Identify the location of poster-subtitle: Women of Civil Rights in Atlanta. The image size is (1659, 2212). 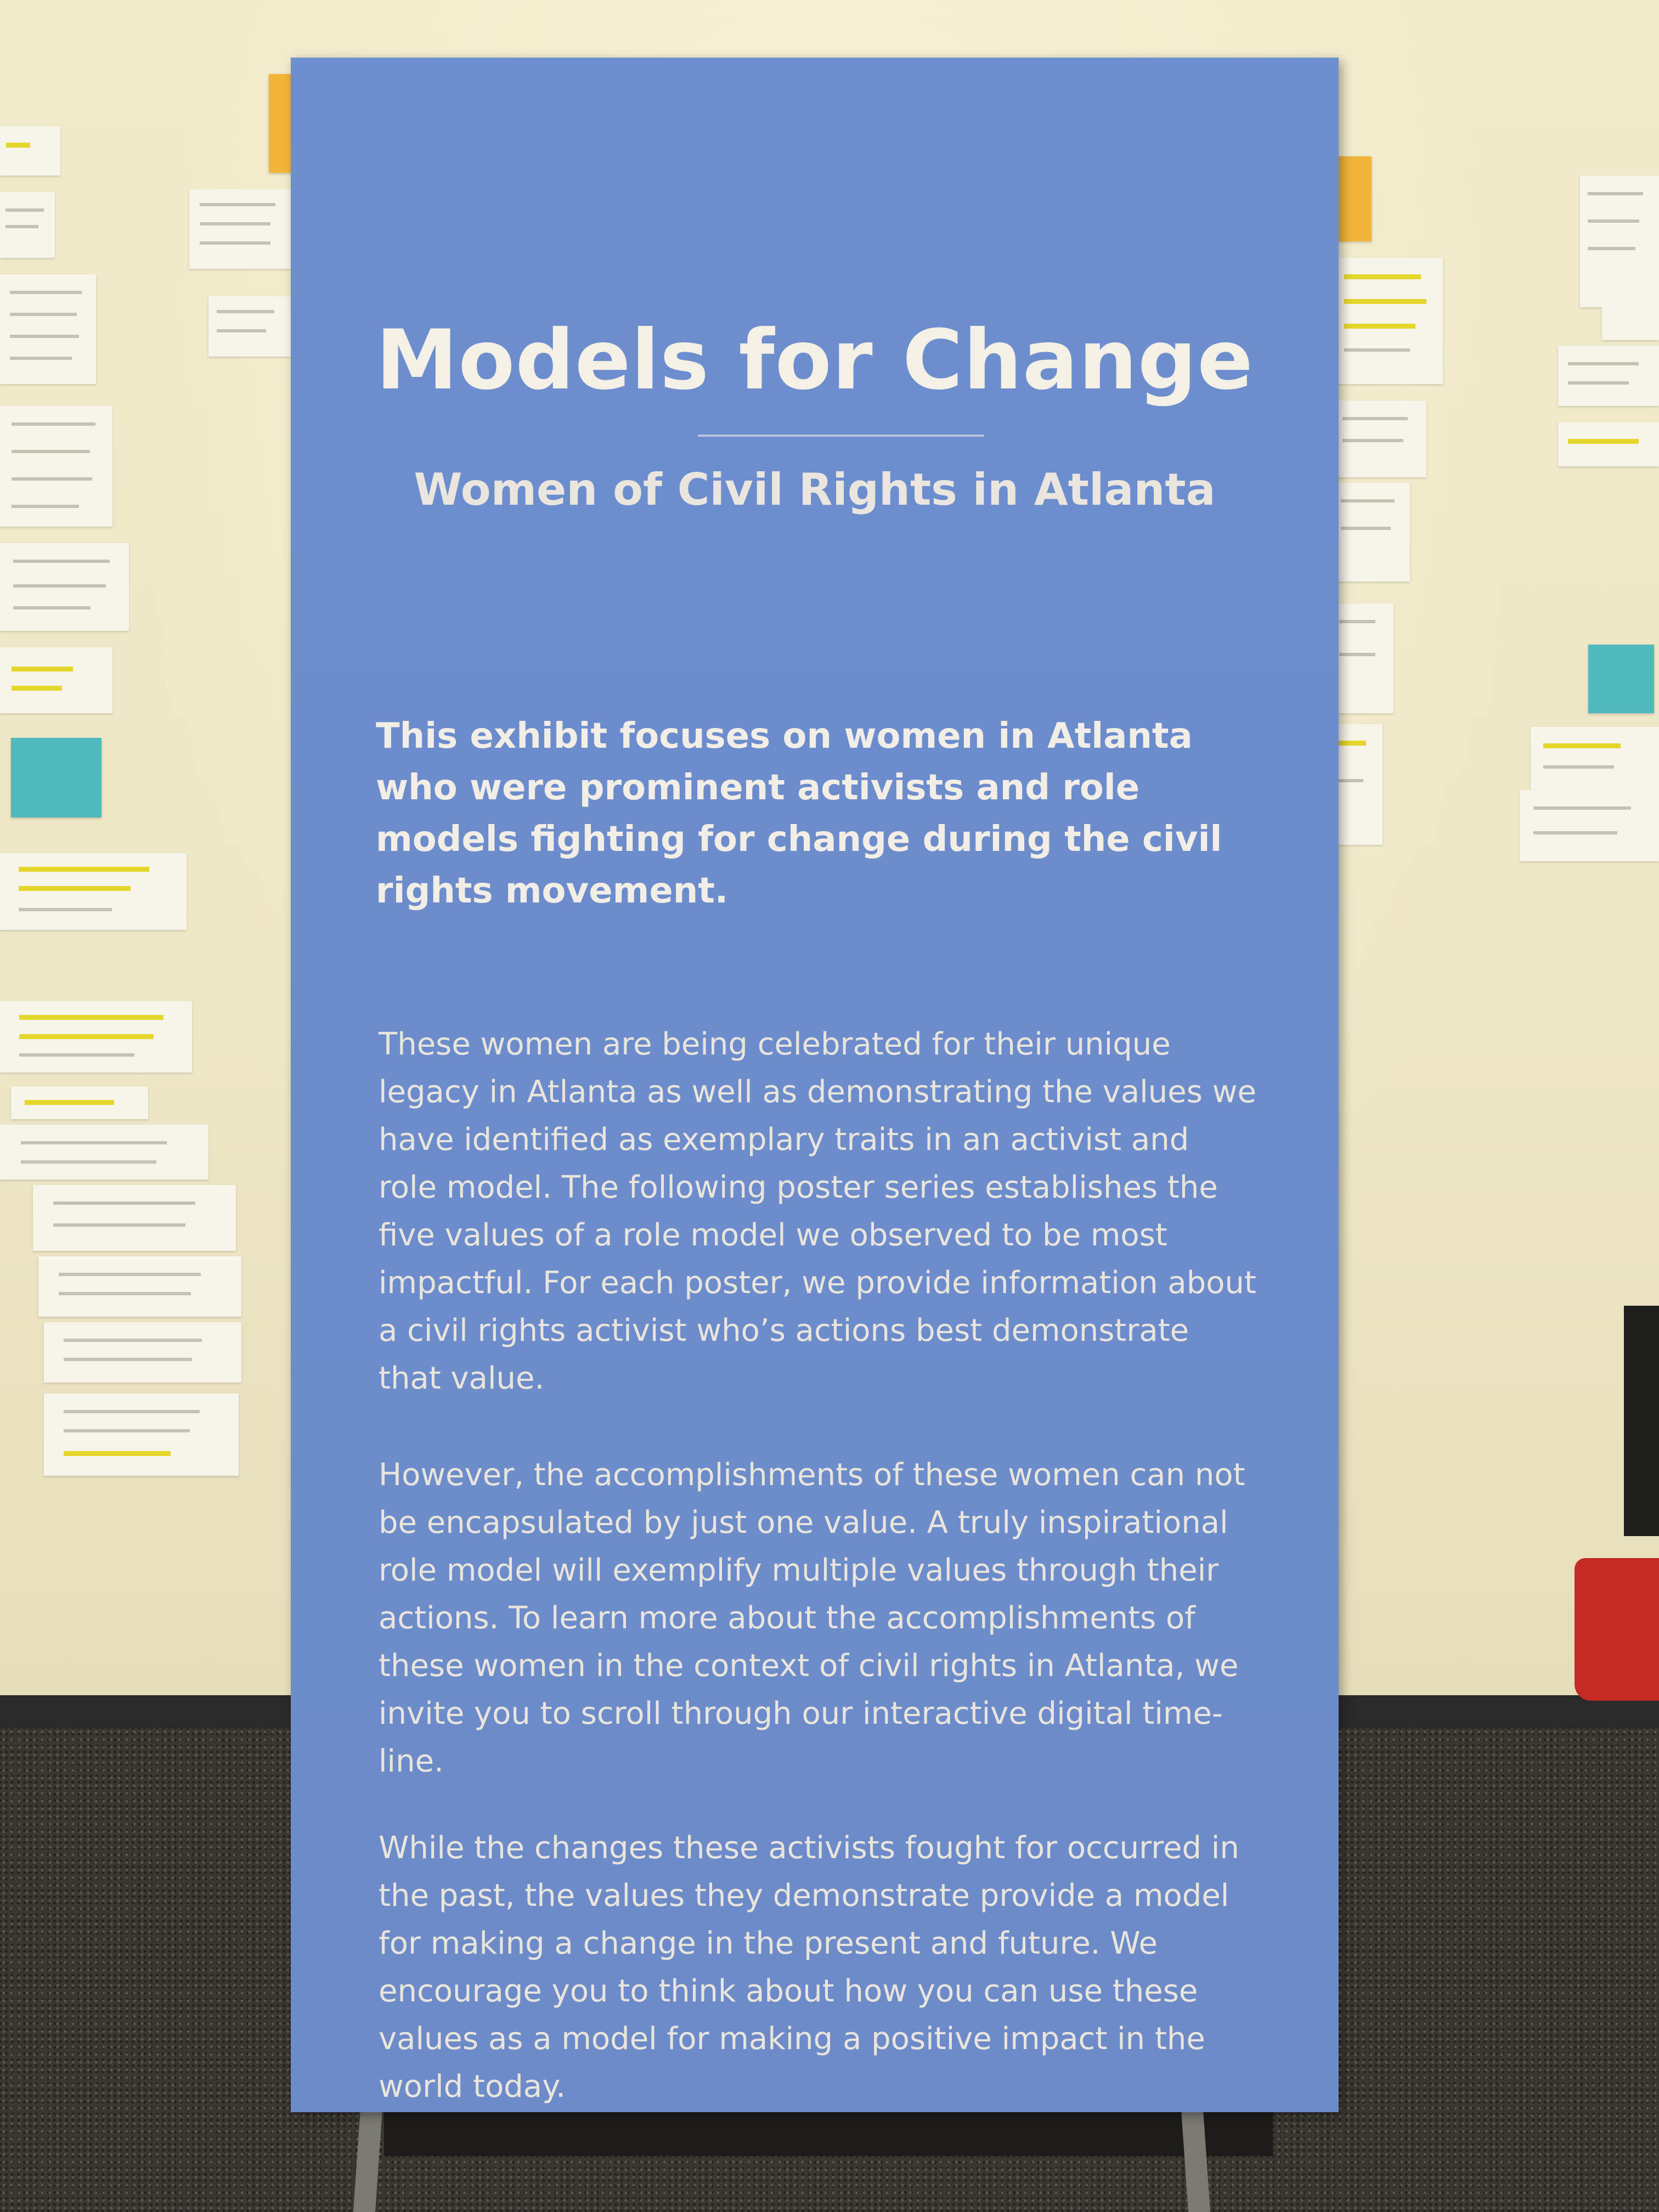
(815, 490).